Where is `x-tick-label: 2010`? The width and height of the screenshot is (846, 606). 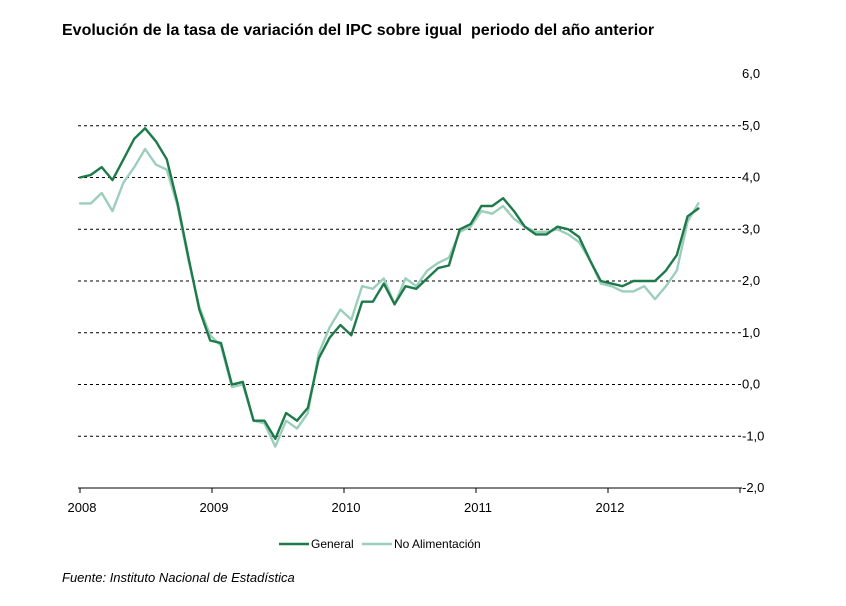
x-tick-label: 2010 is located at coordinates (346, 507).